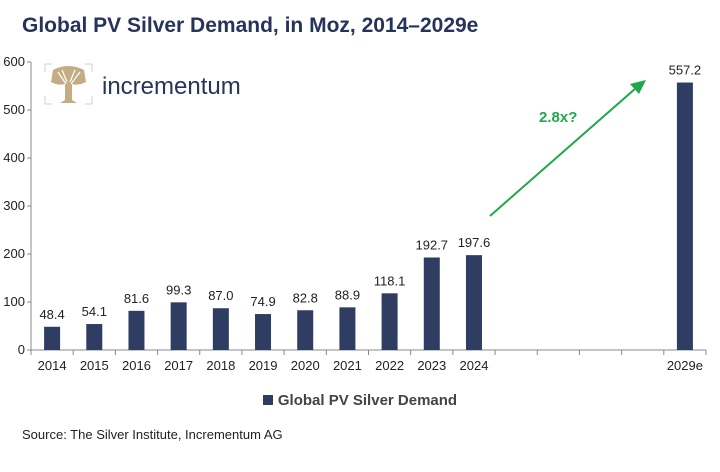  I want to click on x-tick-label-2029e: 2029e, so click(685, 365).